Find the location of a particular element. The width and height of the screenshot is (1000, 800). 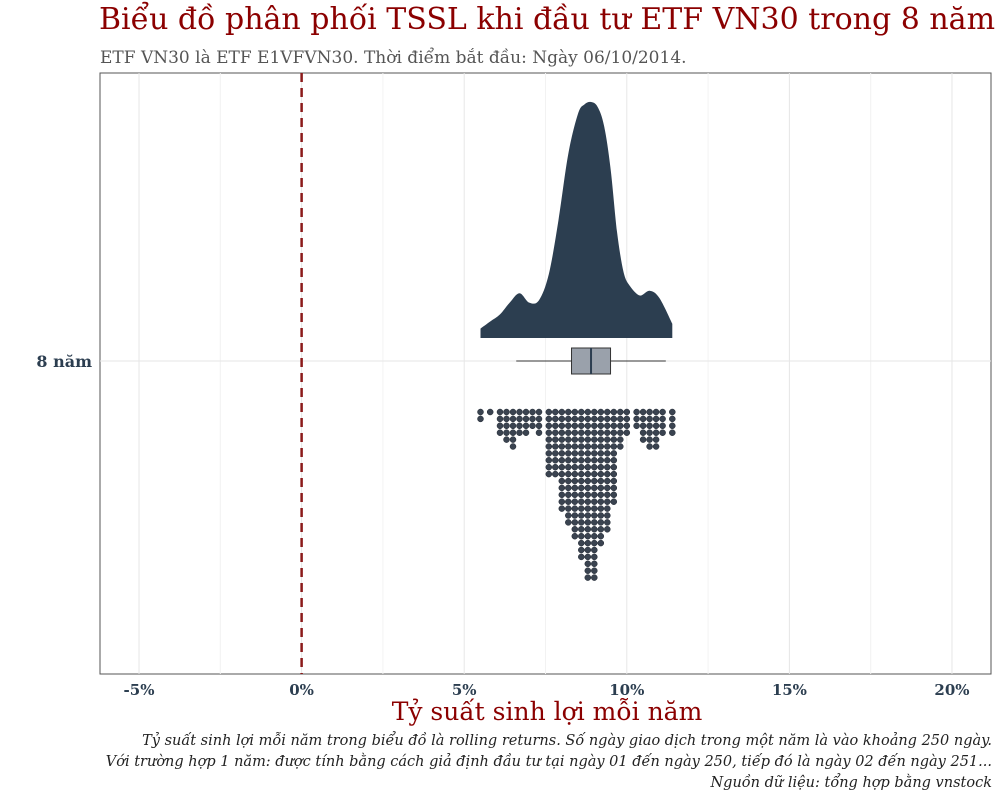

x-tick-label: 10% is located at coordinates (626, 690).